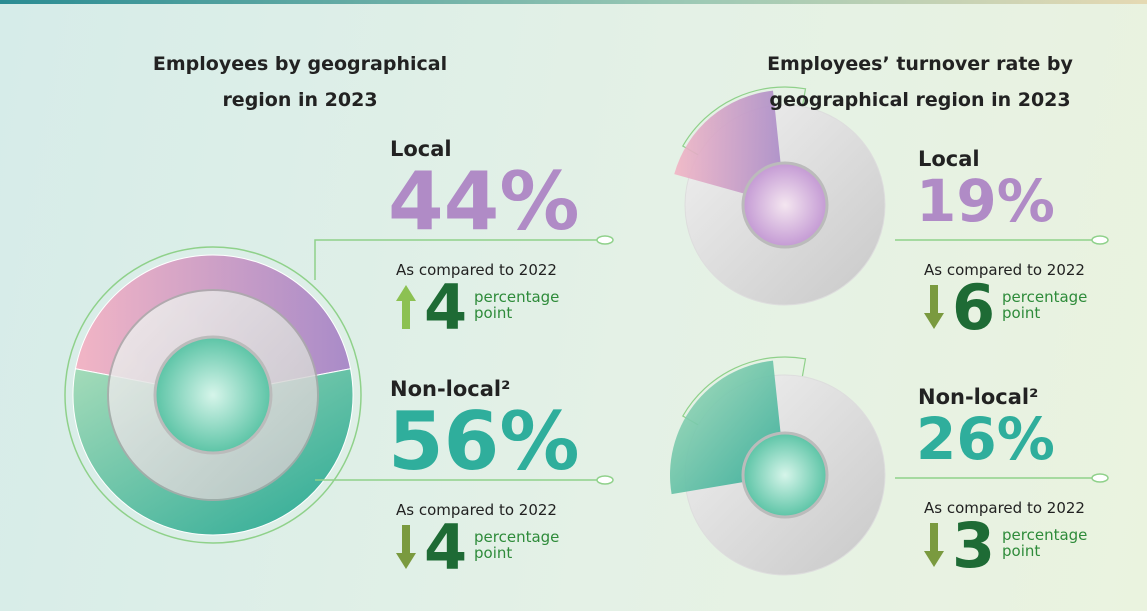  I want to click on value-label: 19%, so click(985, 201).